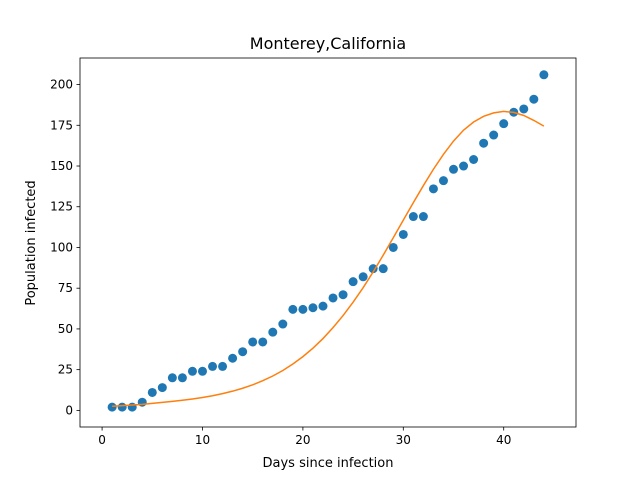 The height and width of the screenshot is (480, 640). Describe the element at coordinates (61, 247) in the screenshot. I see `y-tick-label: 100` at that location.